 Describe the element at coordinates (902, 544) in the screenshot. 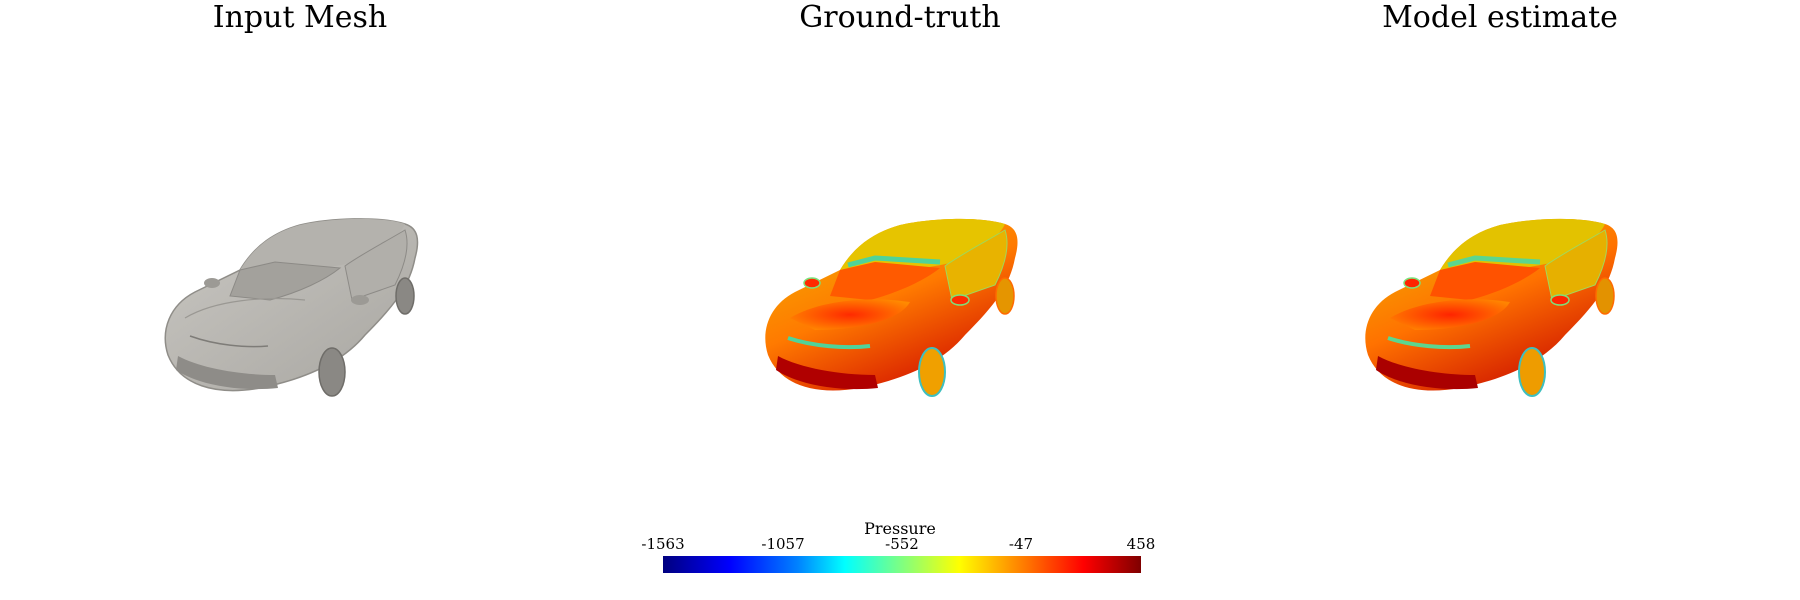

I see `colorbar-tick-label: -552` at that location.